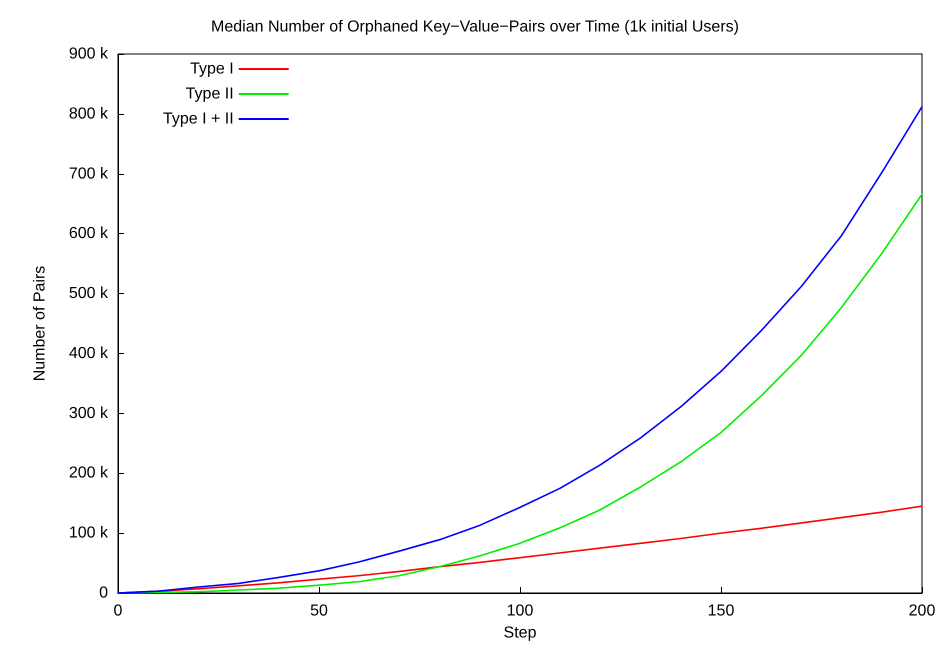 The image size is (950, 662). Describe the element at coordinates (520, 633) in the screenshot. I see `x-axis-title: Step` at that location.